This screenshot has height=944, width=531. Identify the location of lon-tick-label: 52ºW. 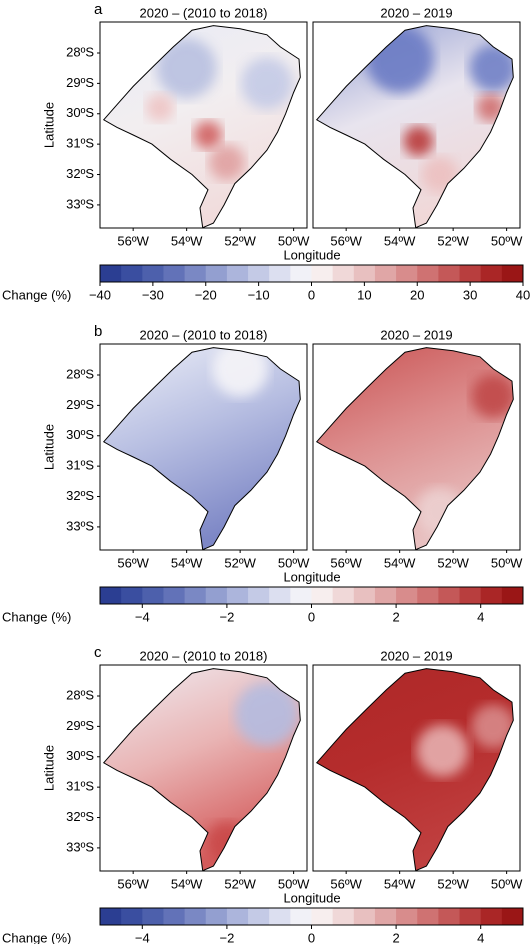
(453, 883).